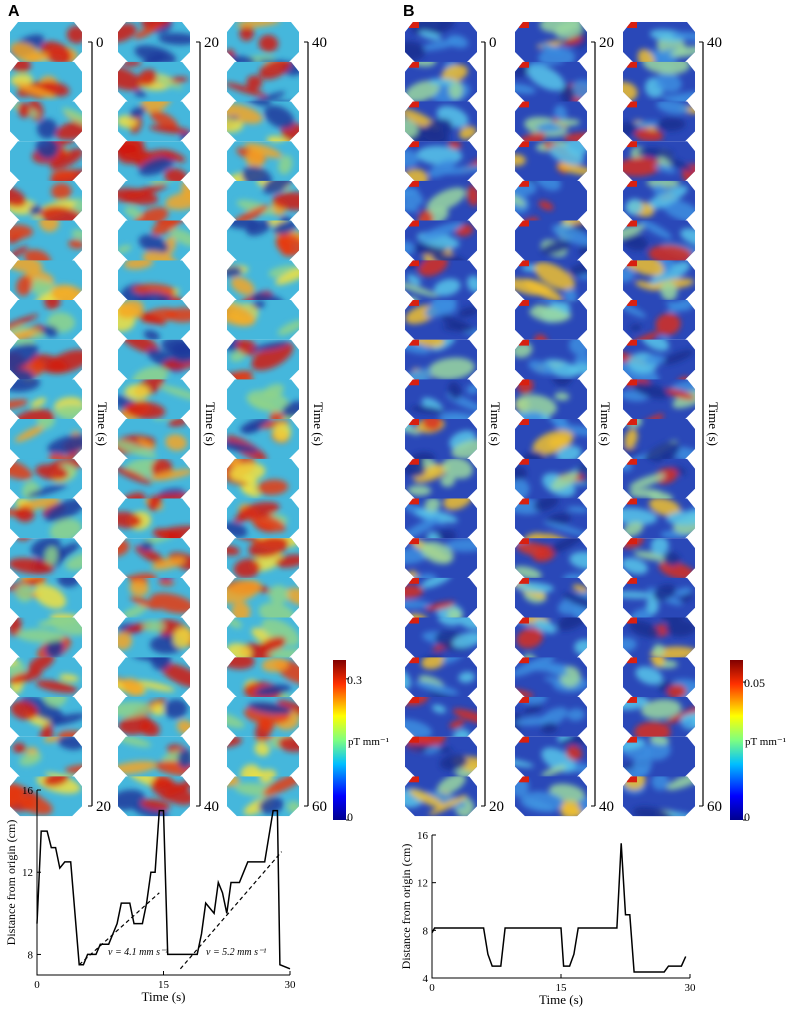 Image resolution: width=790 pixels, height=1012 pixels. I want to click on fit-line, so click(119, 929).